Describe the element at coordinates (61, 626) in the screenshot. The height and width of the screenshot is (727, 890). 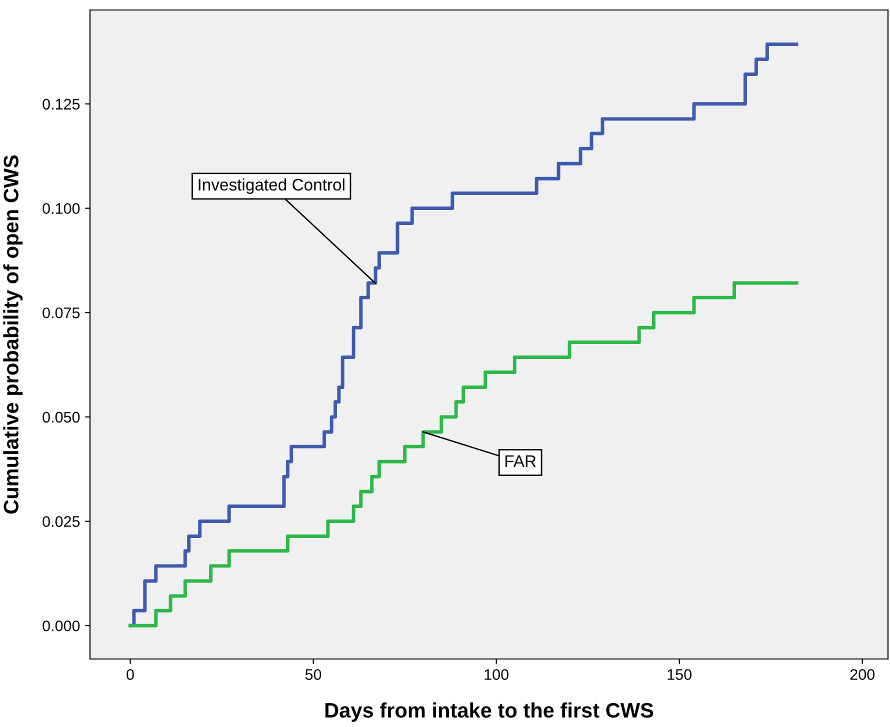
I see `y-tick-label: 0.000` at that location.